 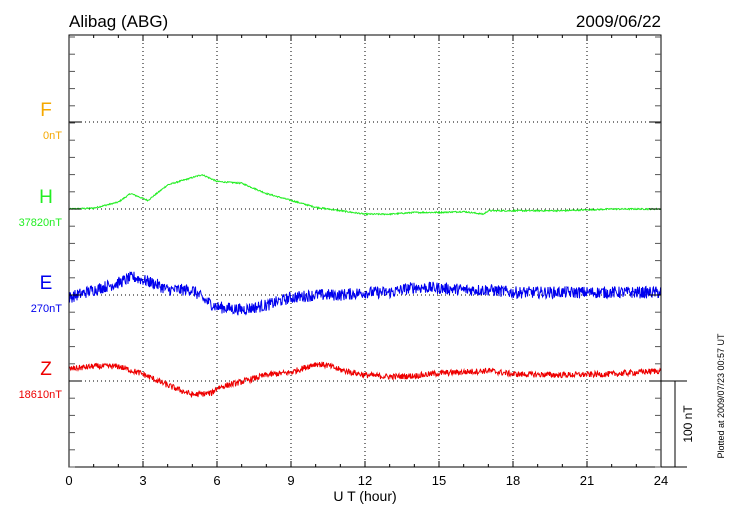 What do you see at coordinates (439, 480) in the screenshot?
I see `x-tick-label: 15` at bounding box center [439, 480].